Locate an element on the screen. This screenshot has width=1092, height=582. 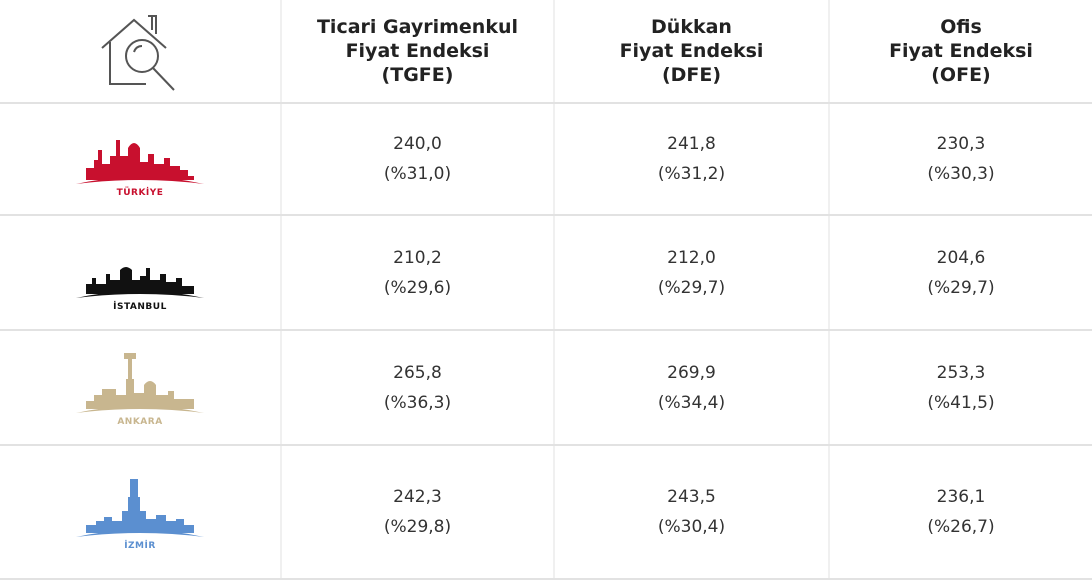
header-text: Ofis is located at coordinates (961, 27).